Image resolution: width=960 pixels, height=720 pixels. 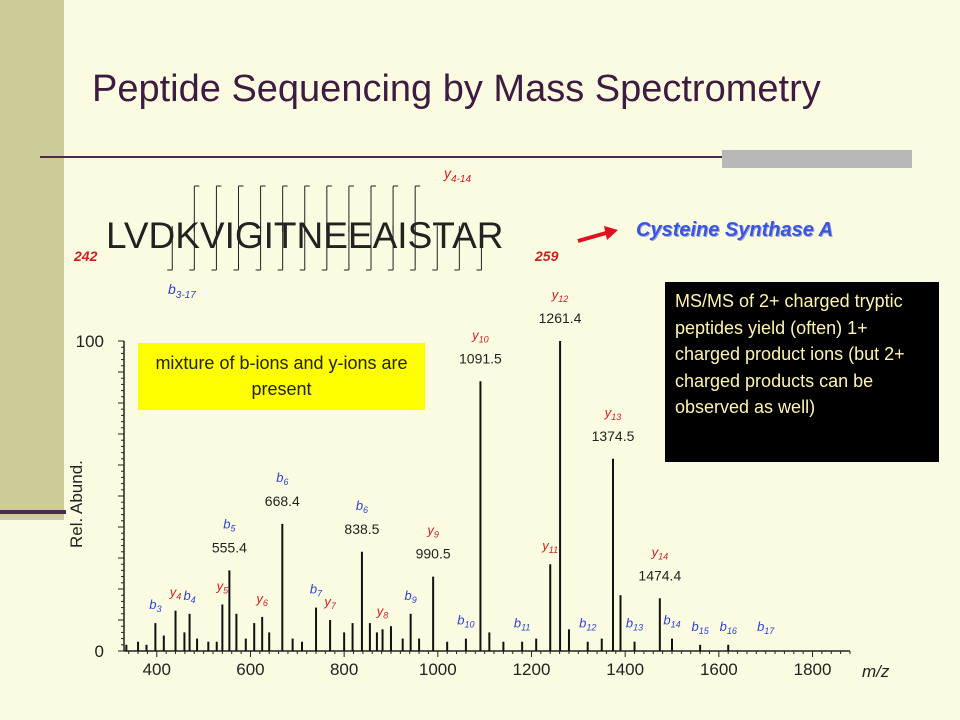 I want to click on ion-label: b15, so click(x=700, y=627).